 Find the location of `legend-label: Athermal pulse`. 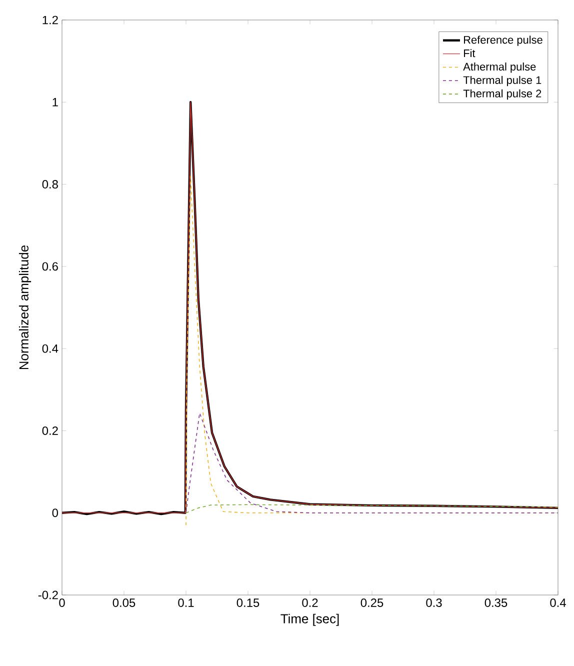

legend-label: Athermal pulse is located at coordinates (499, 67).